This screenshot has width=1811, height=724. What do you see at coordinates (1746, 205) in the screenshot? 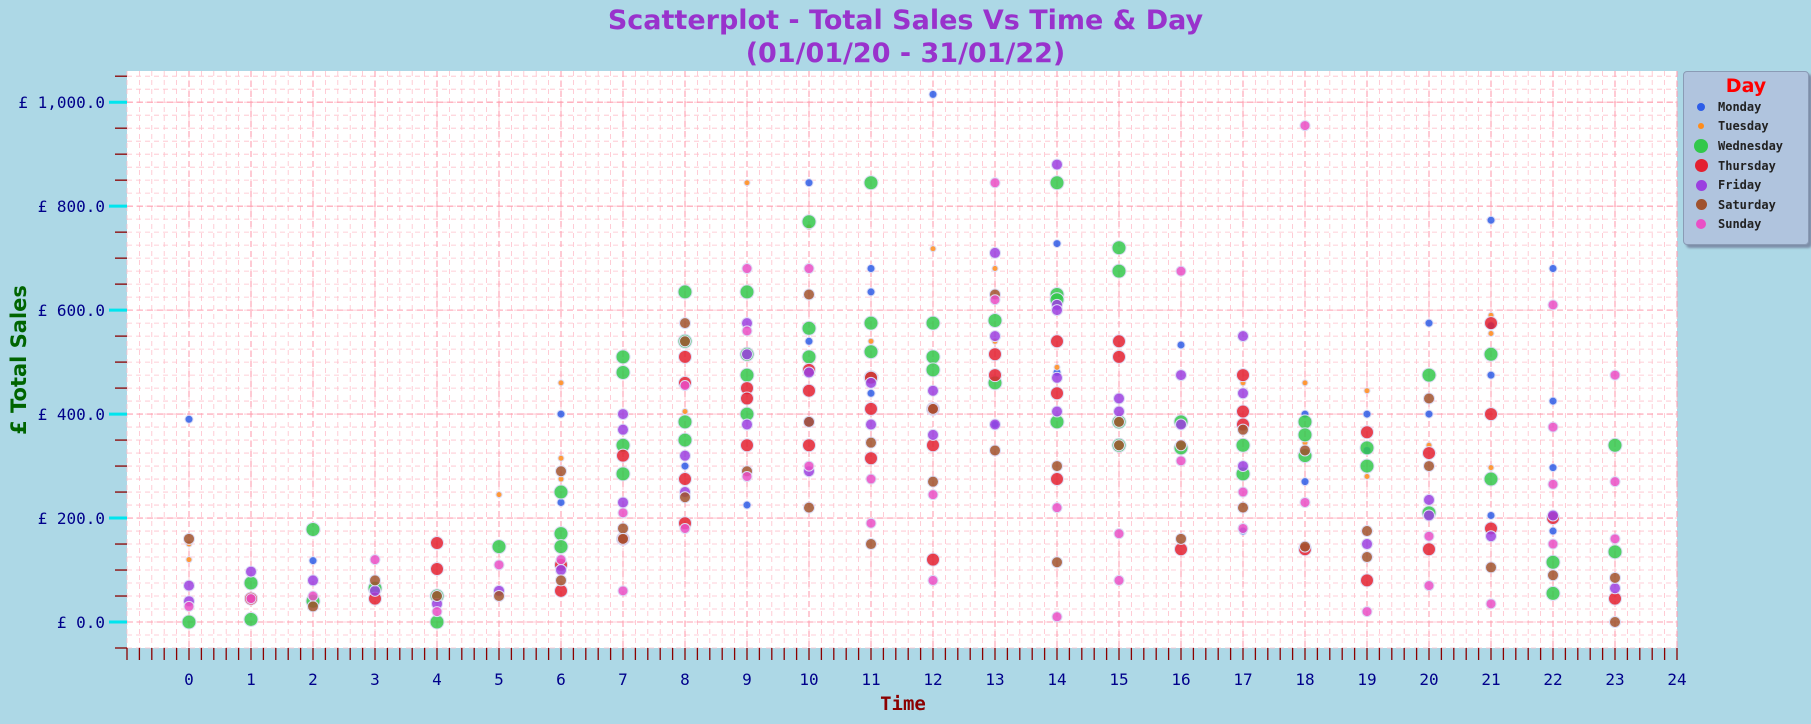
I see `legend-item-saturday: Saturday` at bounding box center [1746, 205].